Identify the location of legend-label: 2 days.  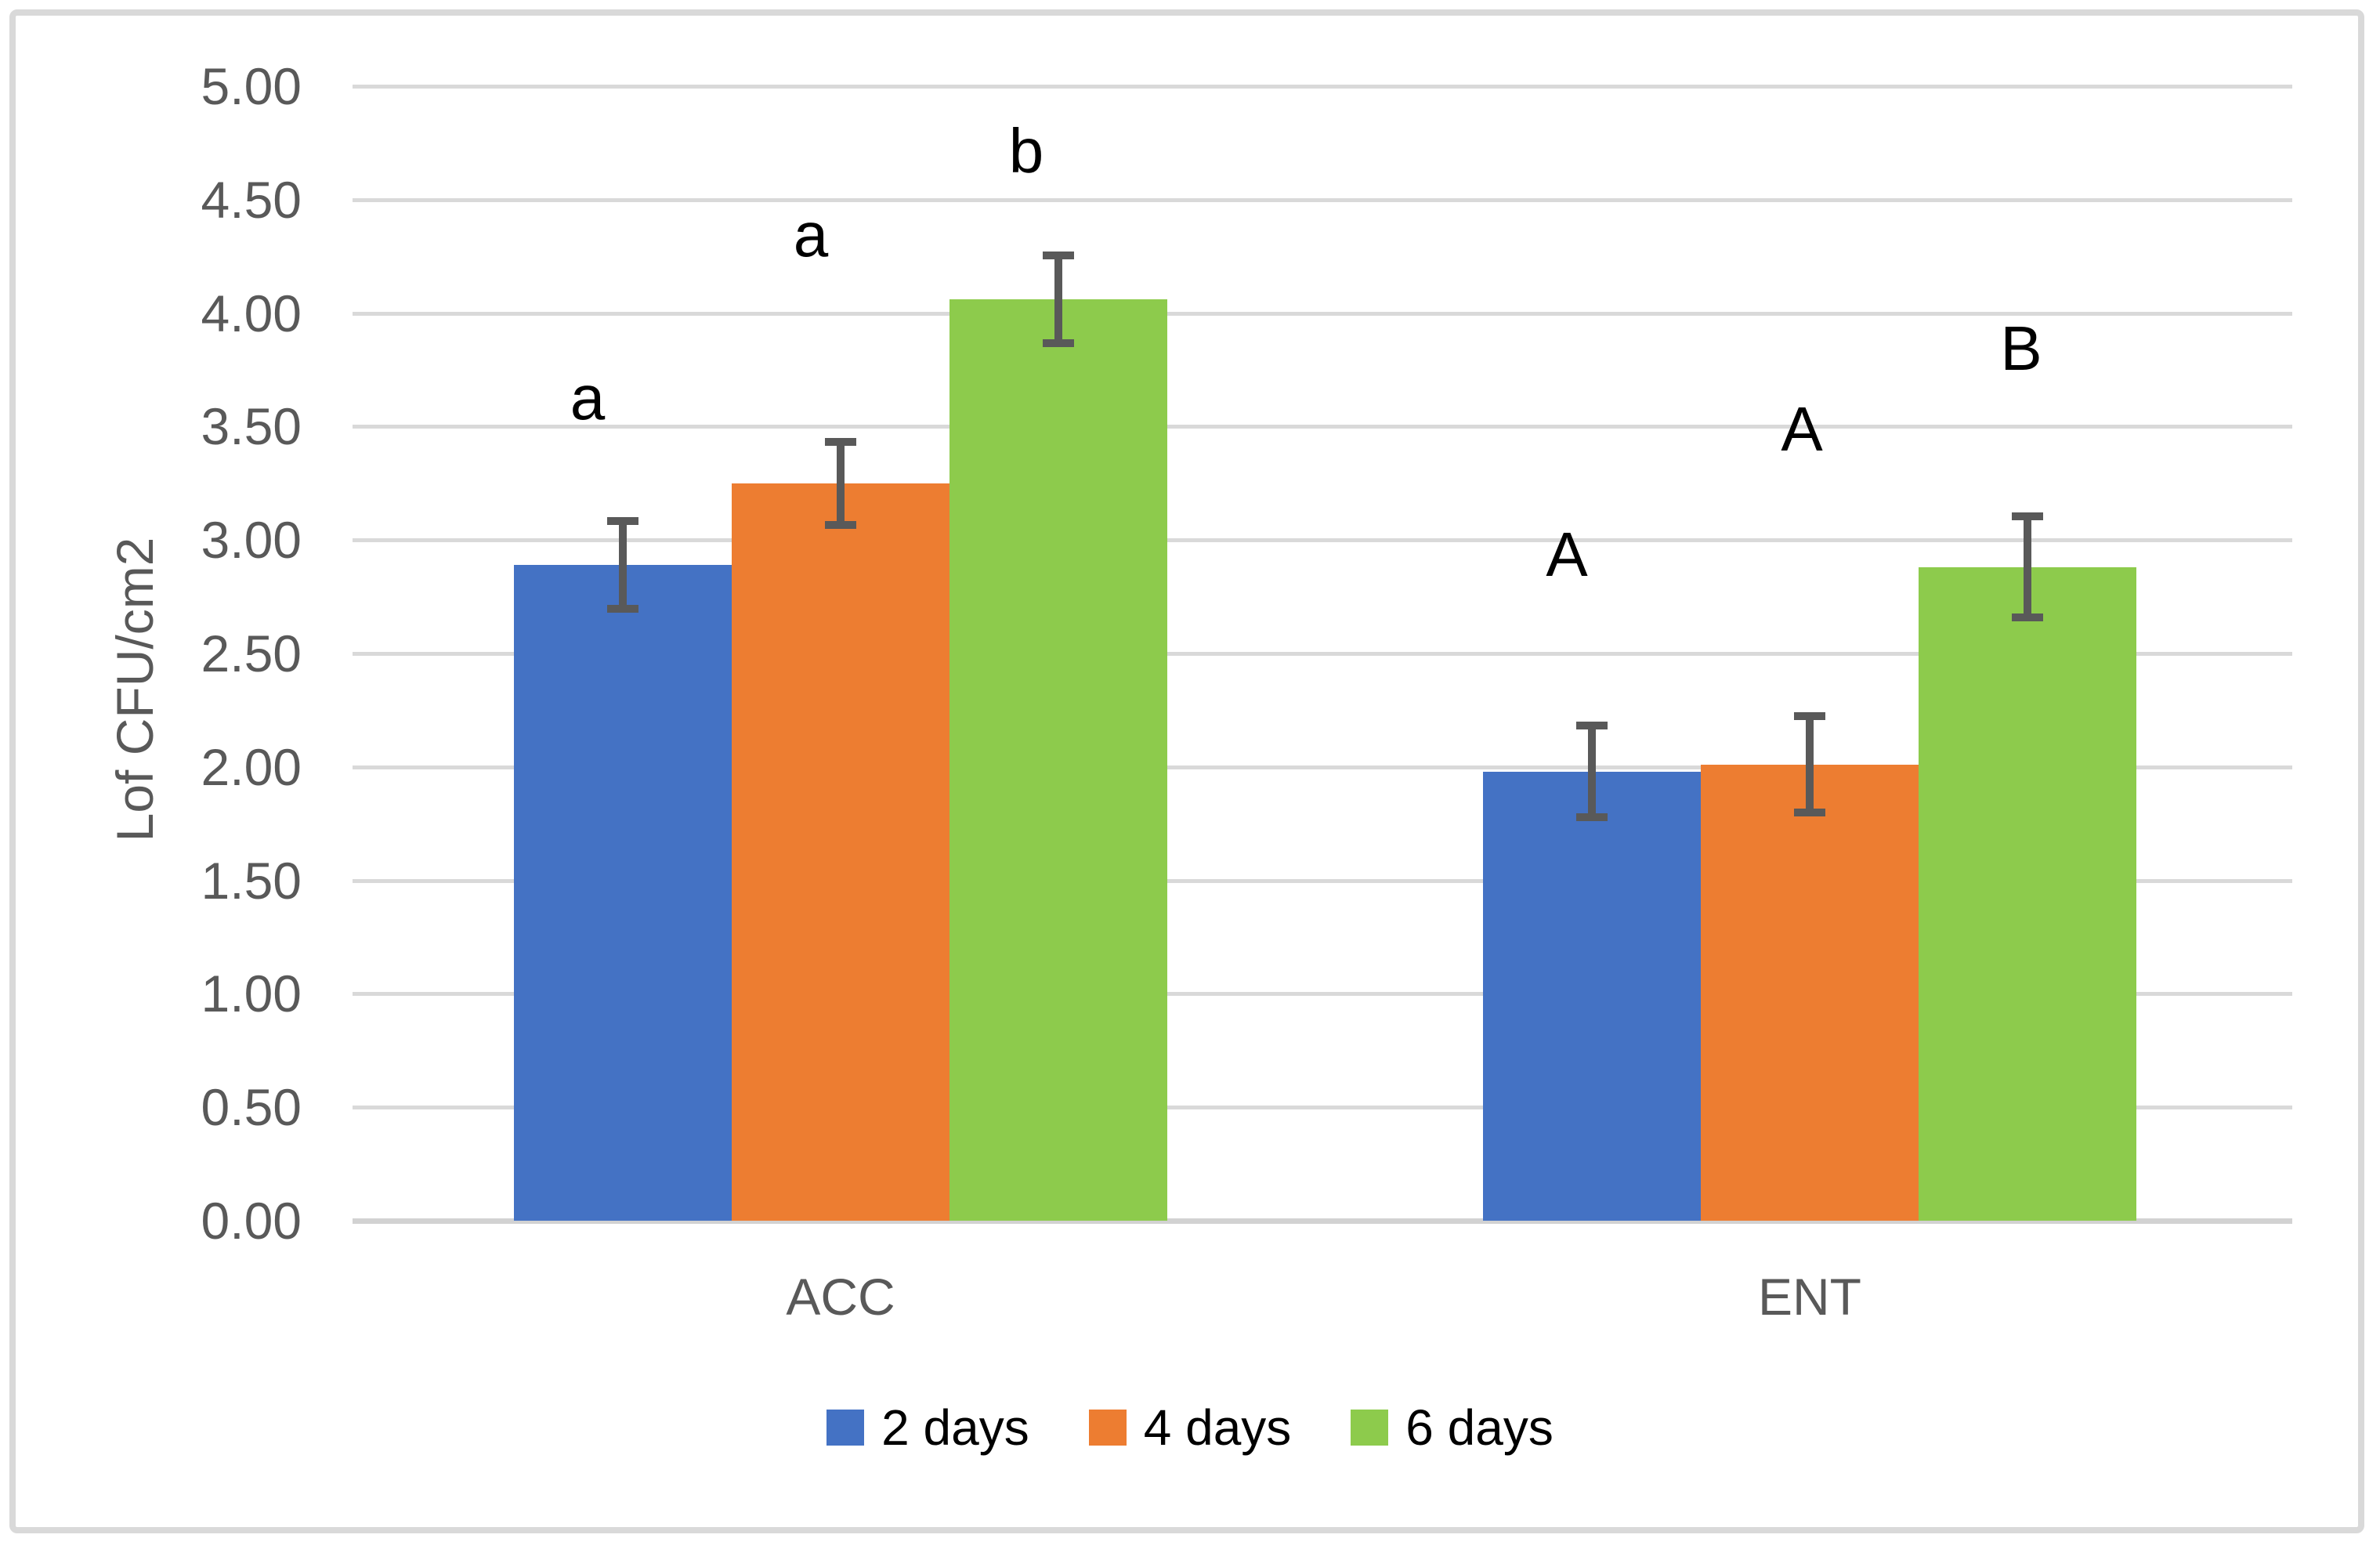
(955, 1427).